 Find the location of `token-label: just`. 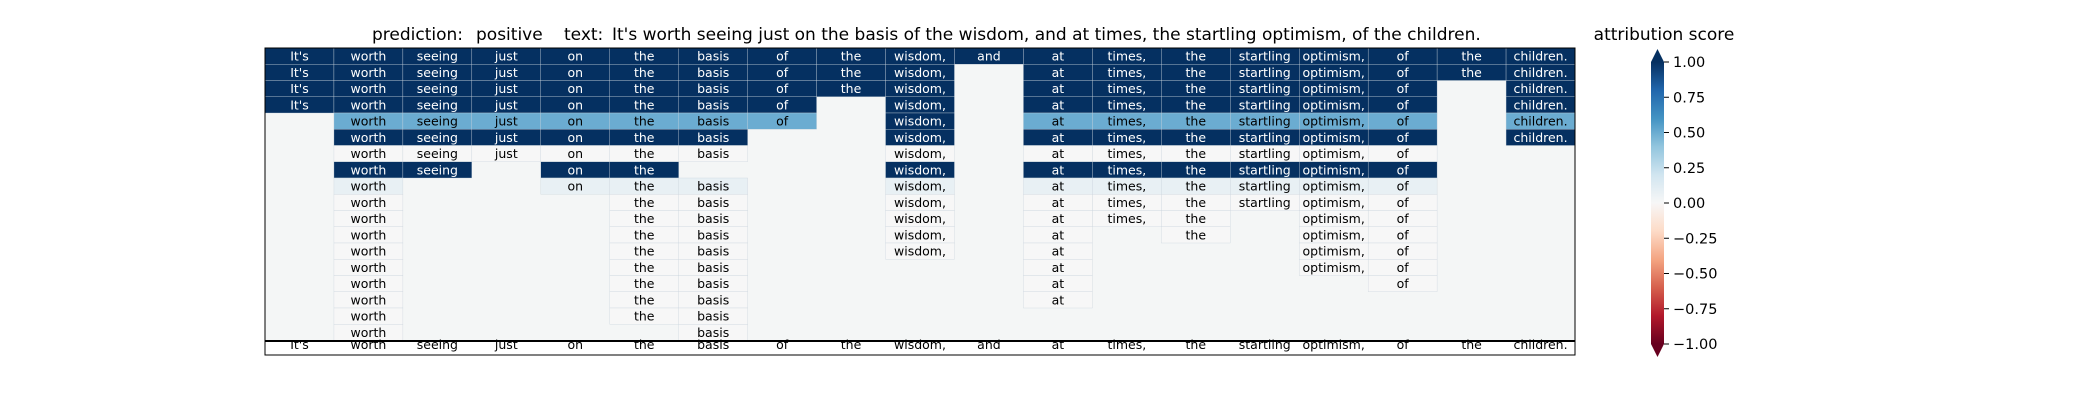

token-label: just is located at coordinates (506, 344).